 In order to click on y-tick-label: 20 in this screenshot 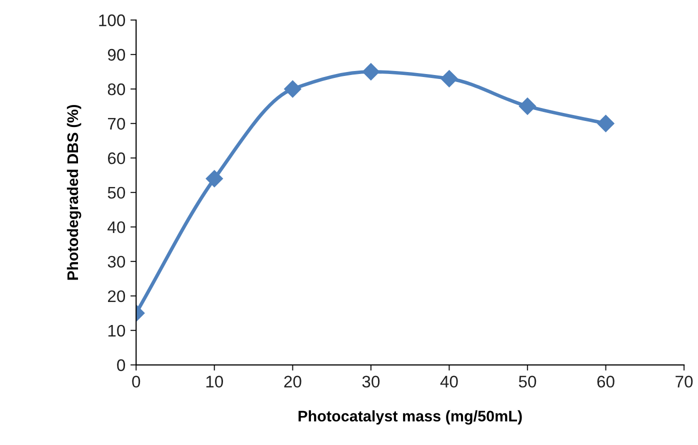, I will do `click(117, 296)`.